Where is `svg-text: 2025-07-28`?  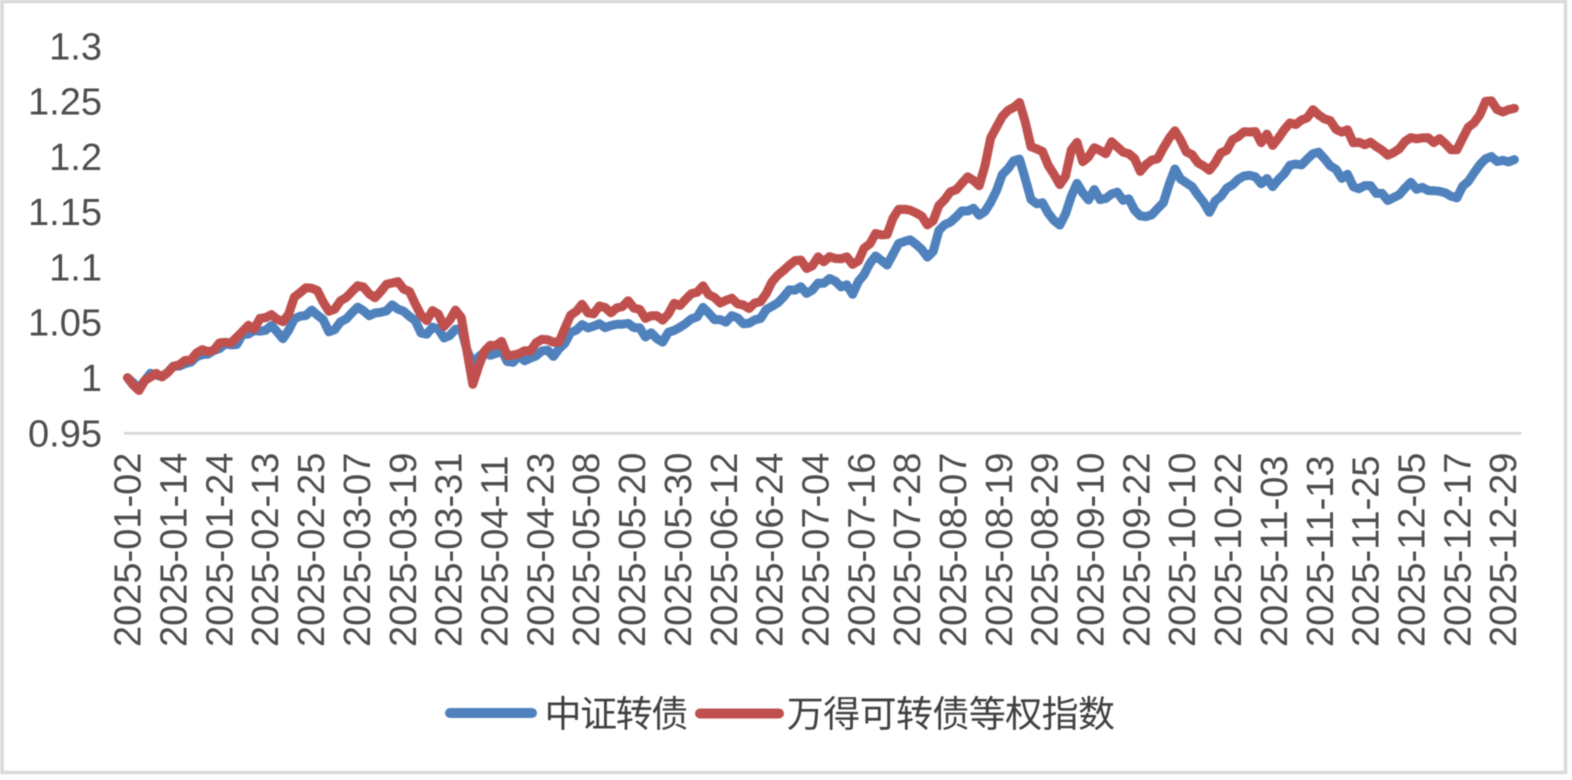
svg-text: 2025-07-28 is located at coordinates (908, 550).